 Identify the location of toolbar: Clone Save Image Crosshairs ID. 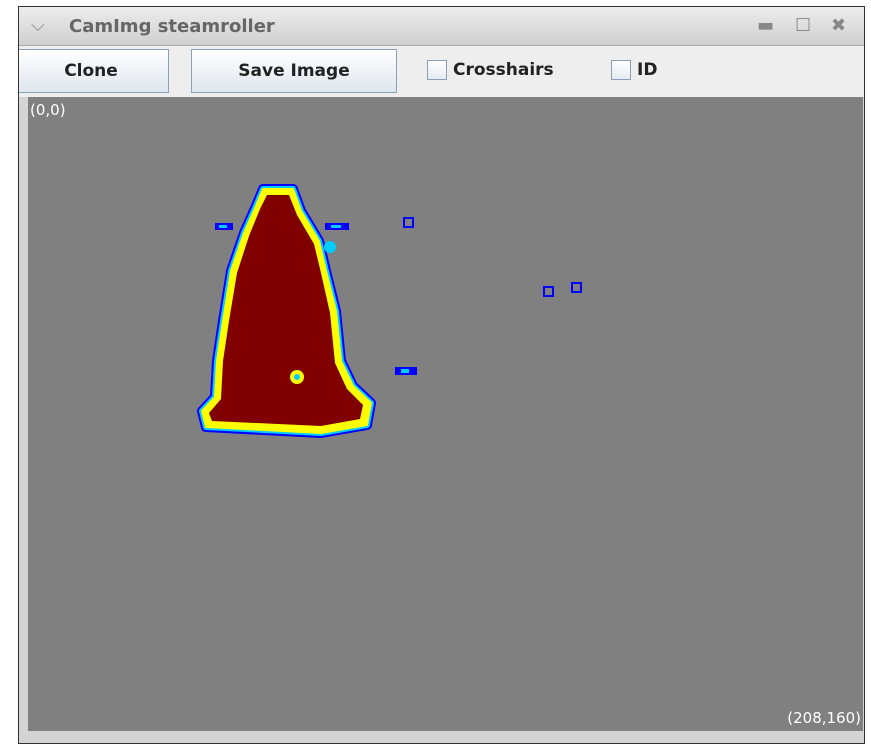
(441, 71).